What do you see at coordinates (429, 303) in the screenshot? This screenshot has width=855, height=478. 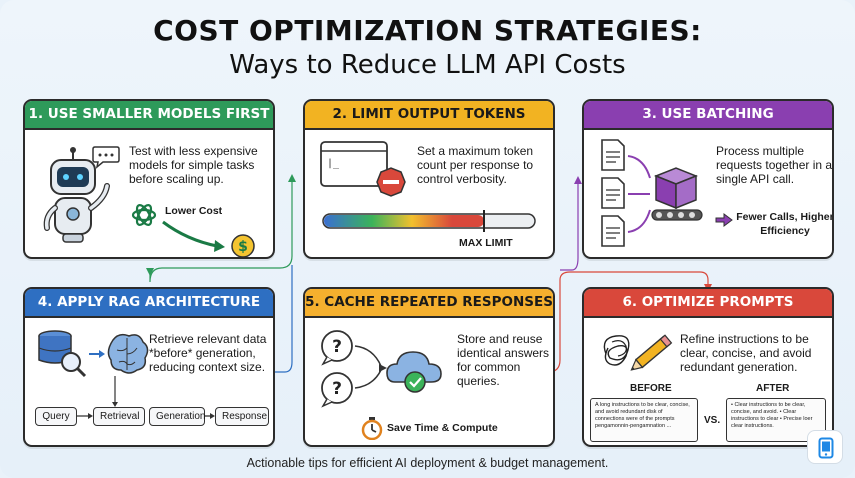 I see `card-heading: 5. CACHE REPEATED RESPONSES` at bounding box center [429, 303].